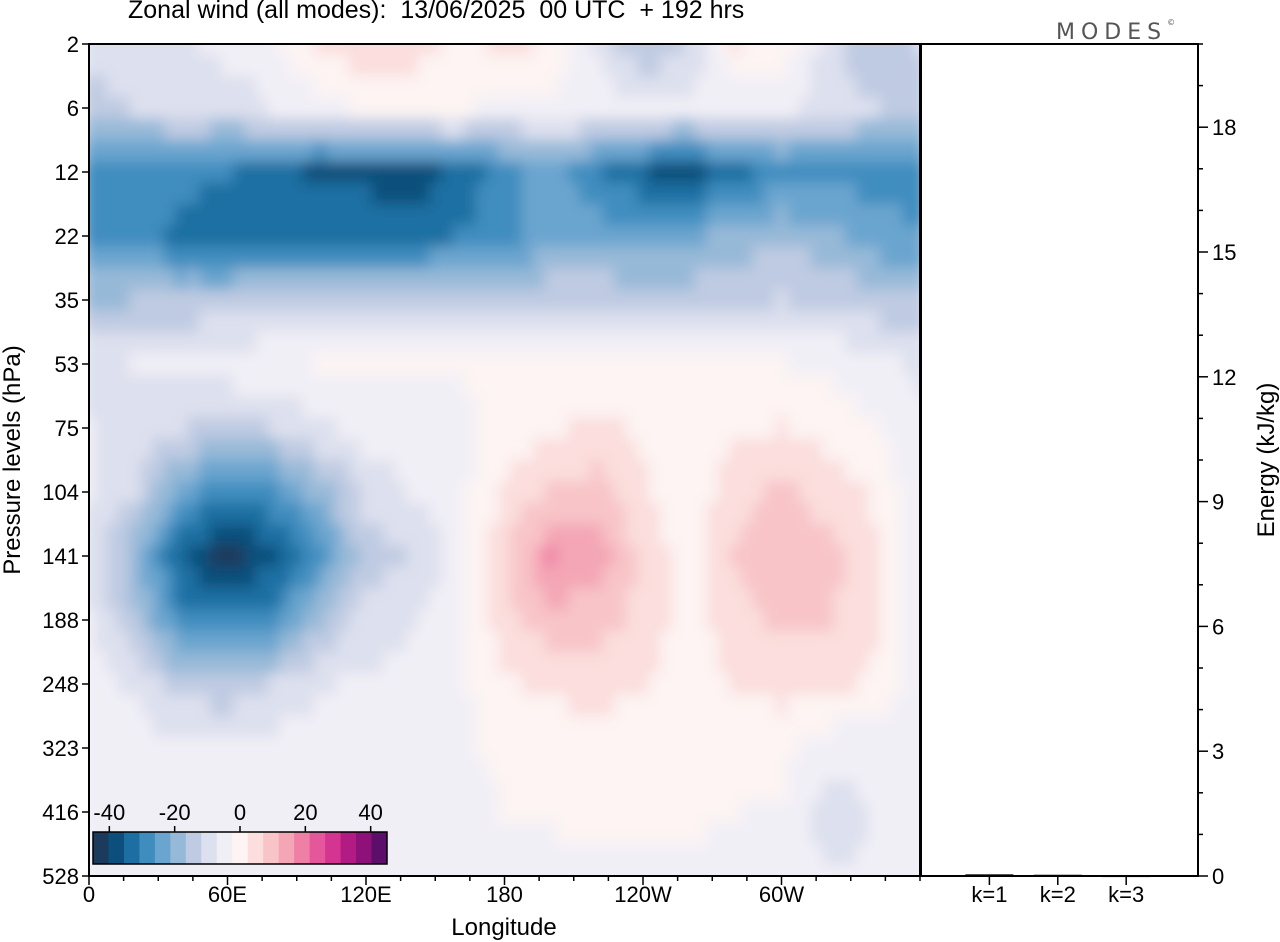 The height and width of the screenshot is (942, 1280). What do you see at coordinates (73, 44) in the screenshot?
I see `y-tick-label: 2` at bounding box center [73, 44].